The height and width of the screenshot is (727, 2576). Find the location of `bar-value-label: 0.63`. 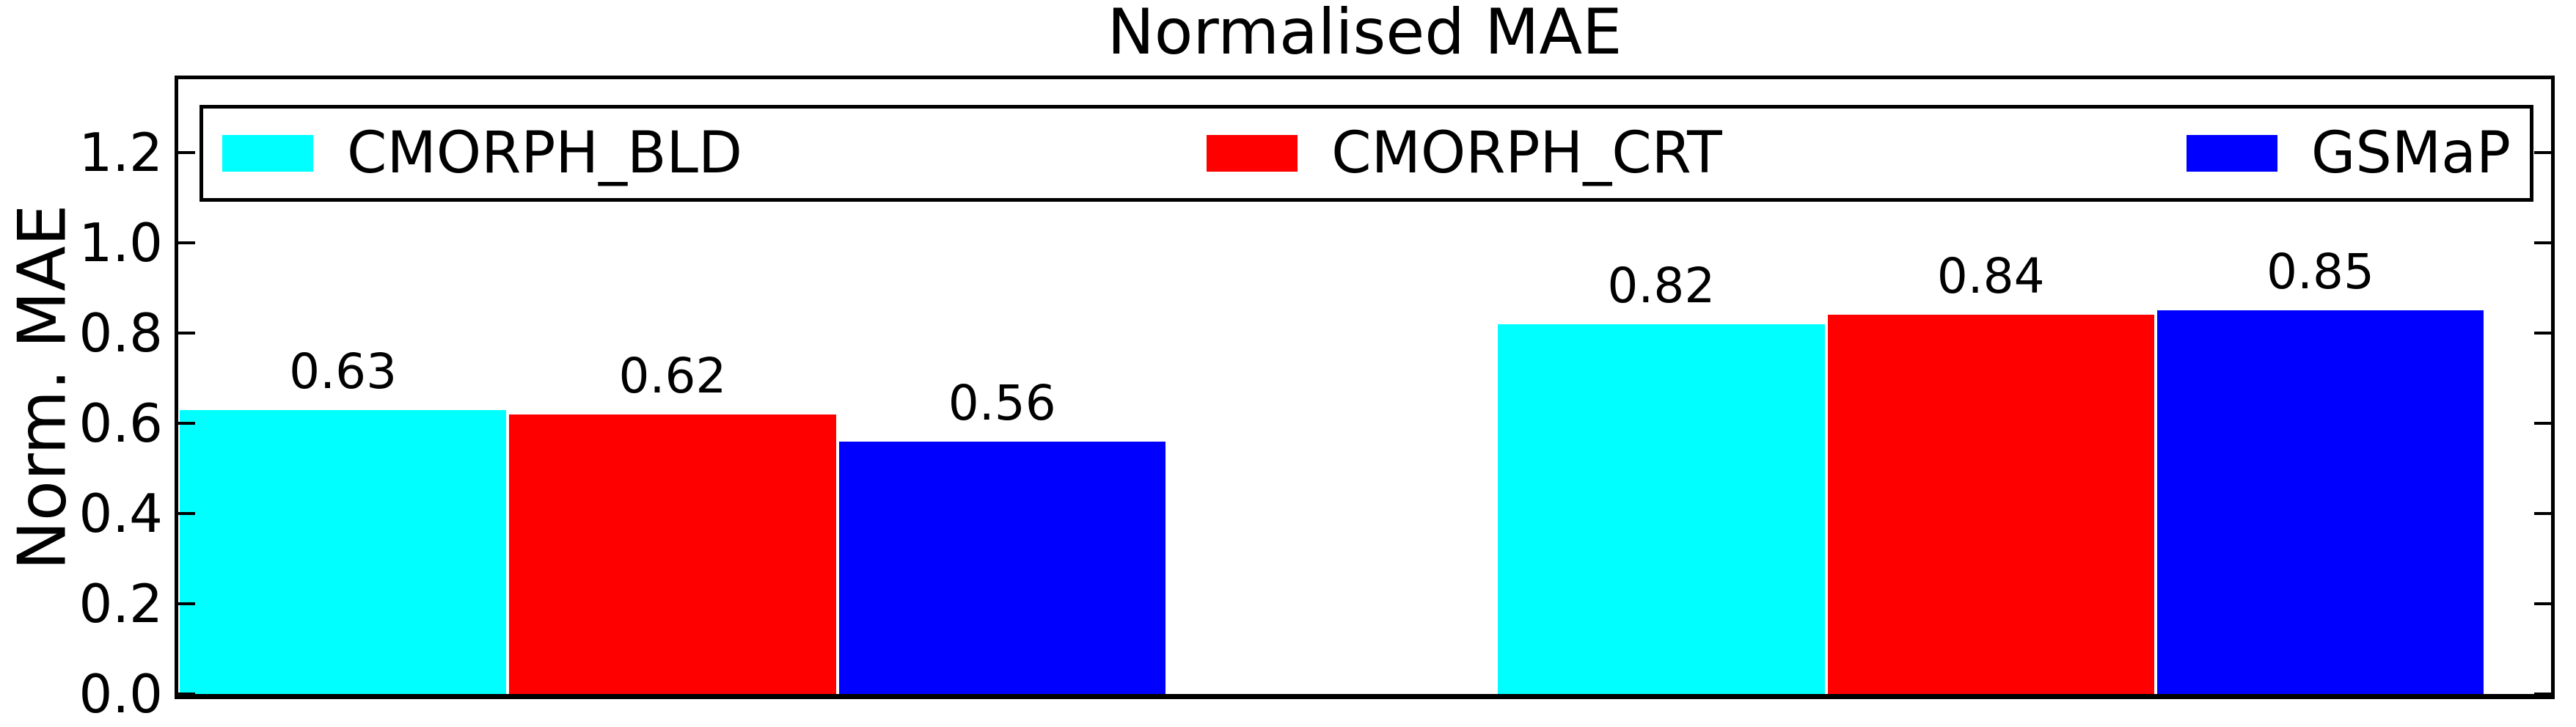

bar-value-label: 0.63 is located at coordinates (343, 372).